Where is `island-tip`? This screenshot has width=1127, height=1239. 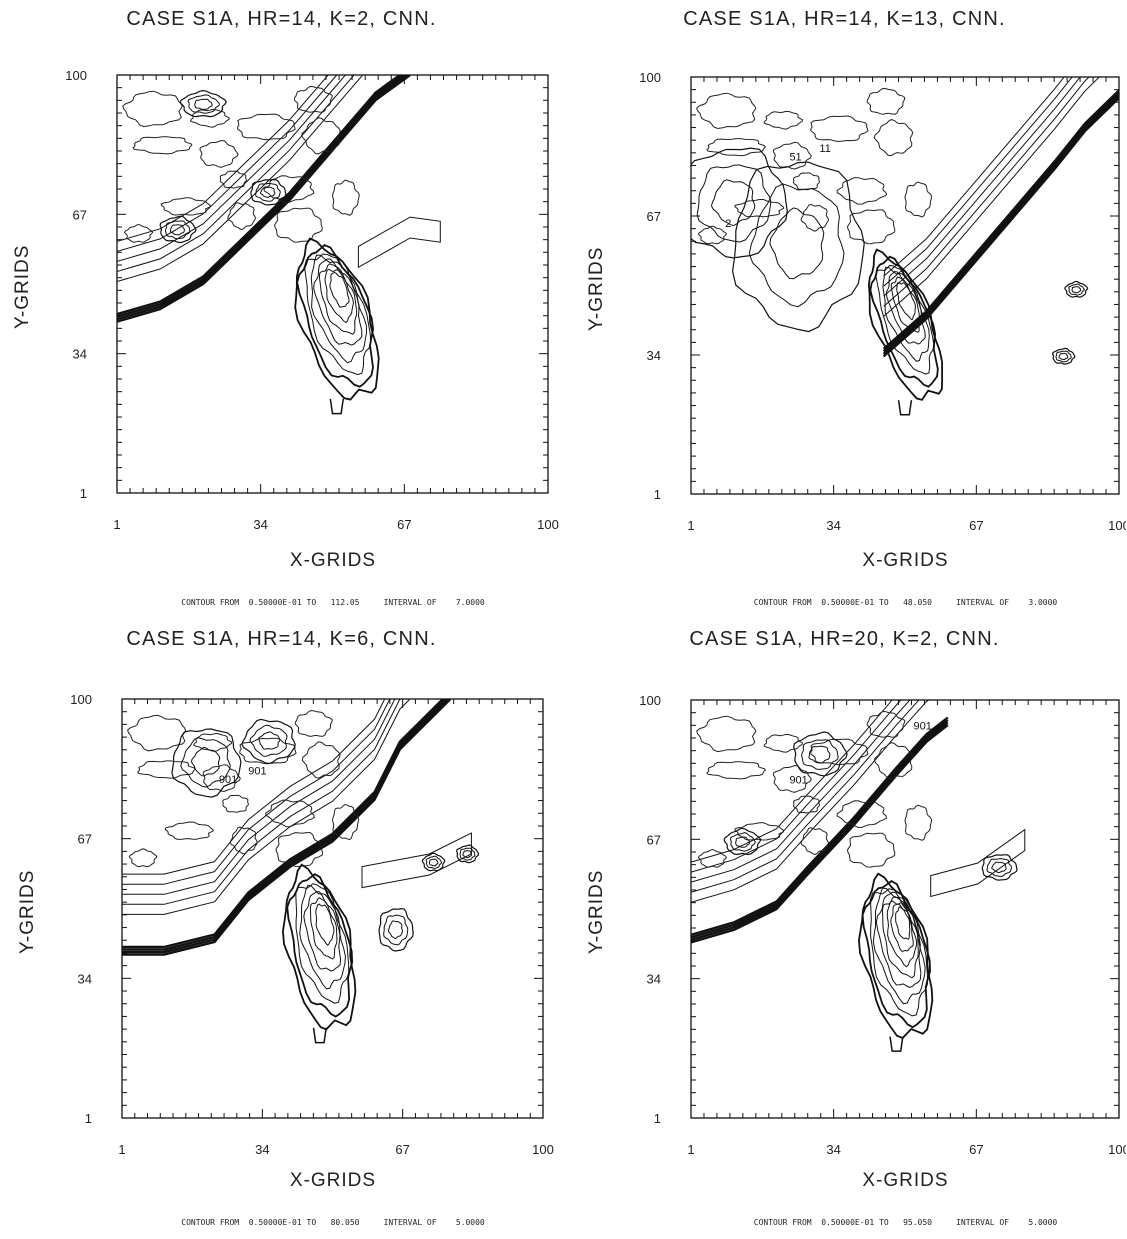
island-tip is located at coordinates (905, 408).